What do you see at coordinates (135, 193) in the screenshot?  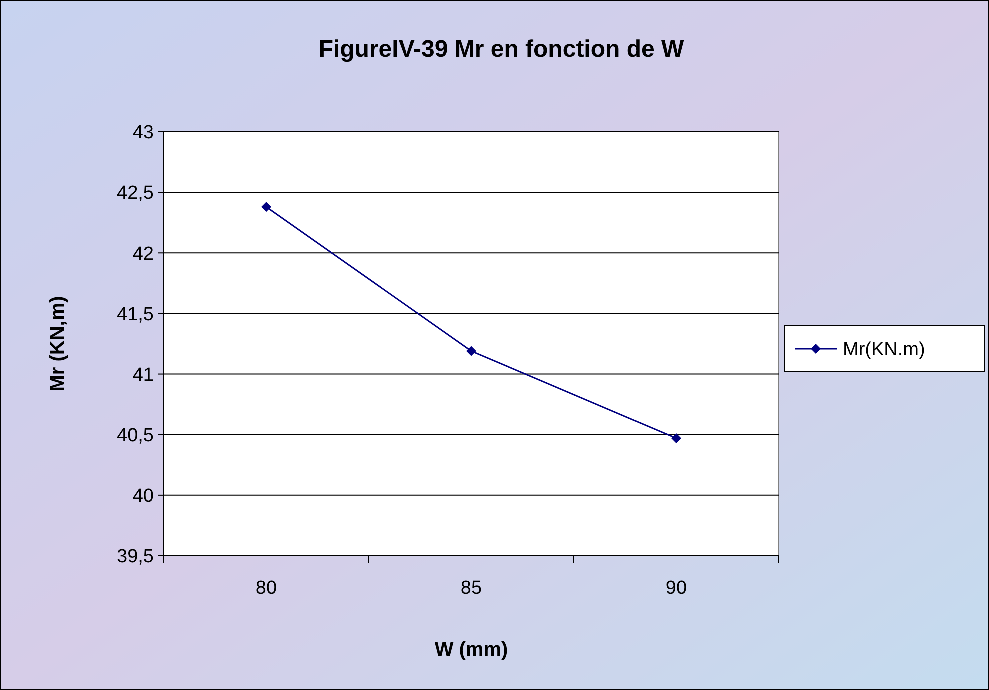 I see `y-tick-label: 42,5` at bounding box center [135, 193].